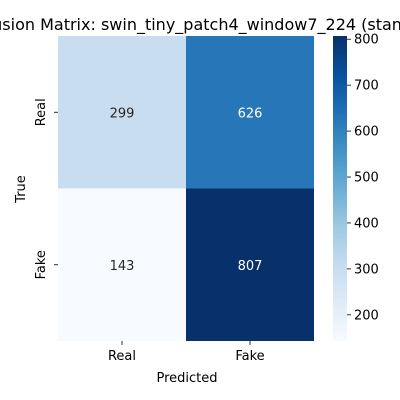  I want to click on y-tick-label: Fake, so click(41, 264).